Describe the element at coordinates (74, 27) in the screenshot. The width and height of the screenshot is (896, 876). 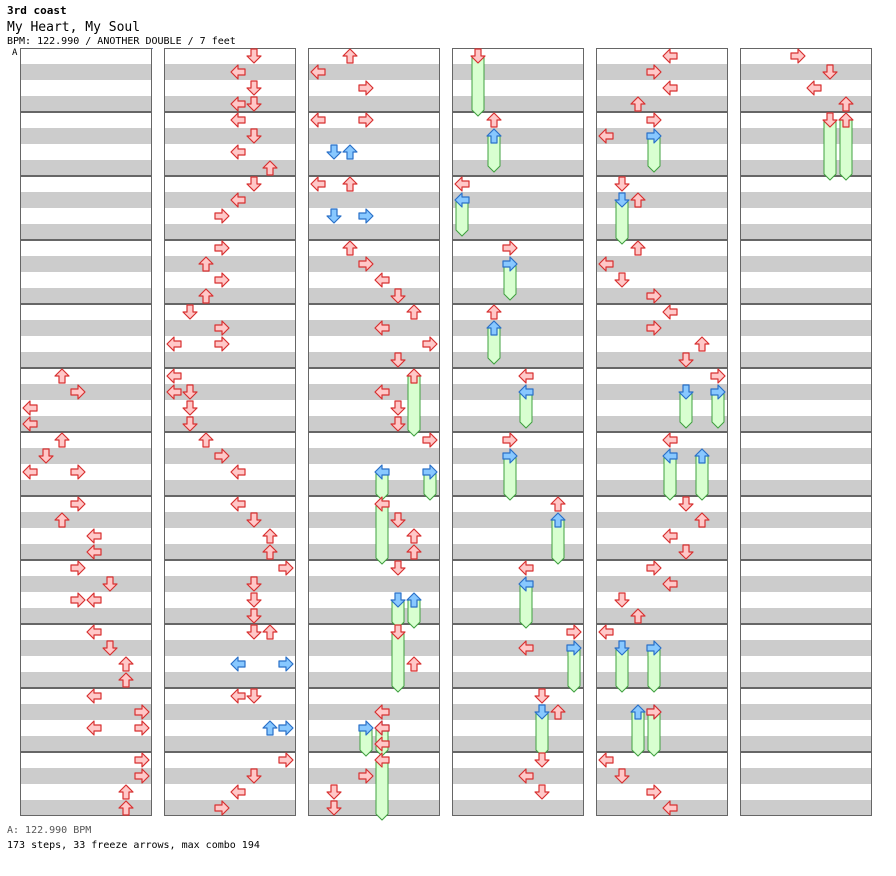
I see `song-title: My Heart, My Soul` at that location.